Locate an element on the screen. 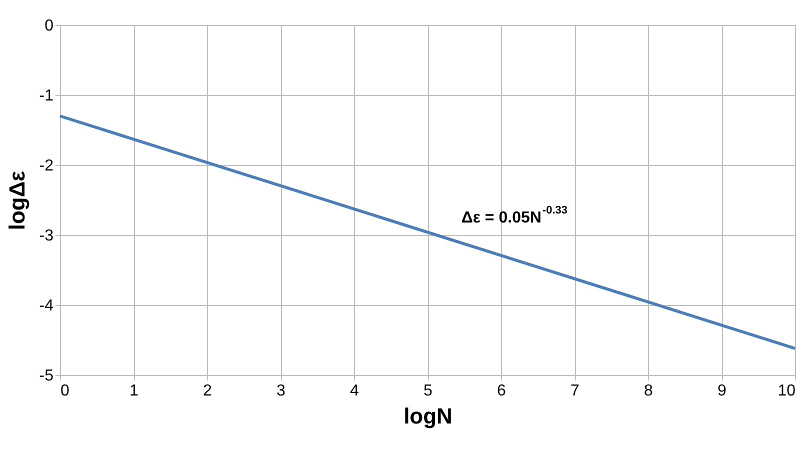 The width and height of the screenshot is (812, 473). x-tick-label: 2 is located at coordinates (207, 391).